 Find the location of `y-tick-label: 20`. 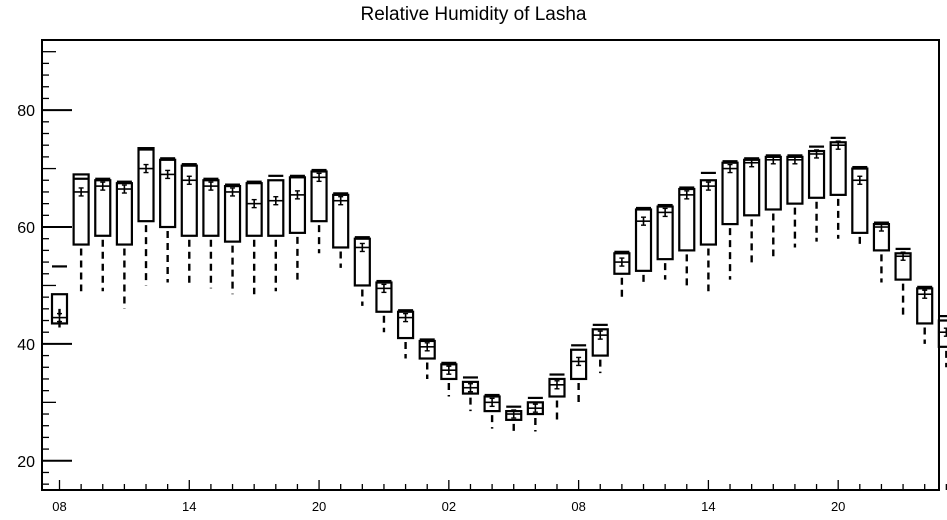

y-tick-label: 20 is located at coordinates (26, 462).